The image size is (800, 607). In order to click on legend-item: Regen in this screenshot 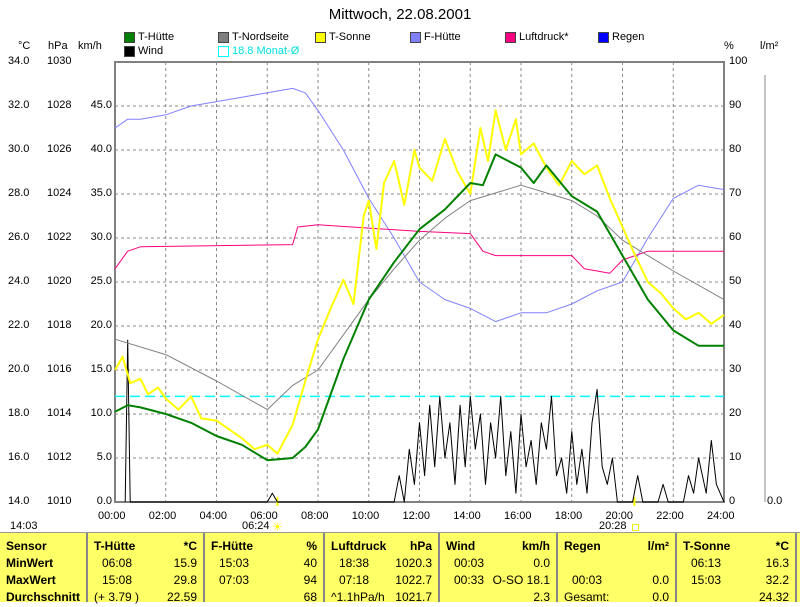, I will do `click(621, 37)`.